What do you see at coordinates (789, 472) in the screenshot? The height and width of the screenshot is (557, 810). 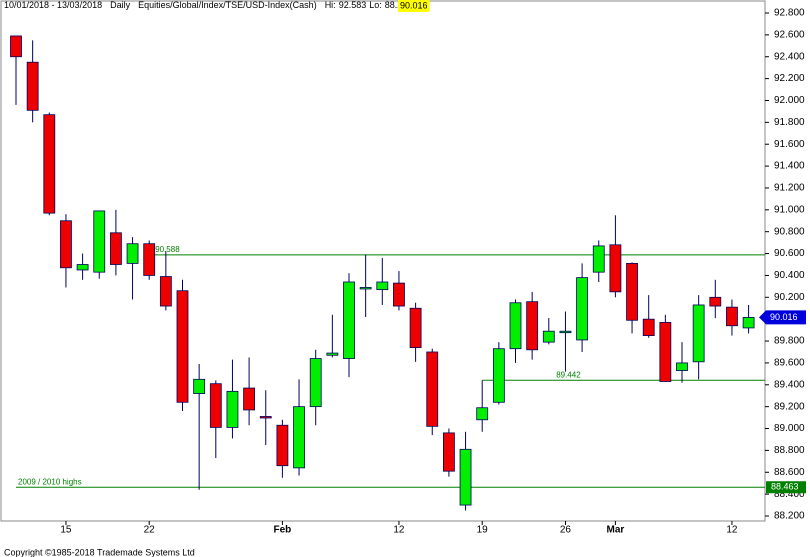 I see `y-tick-label: 88.600` at bounding box center [789, 472].